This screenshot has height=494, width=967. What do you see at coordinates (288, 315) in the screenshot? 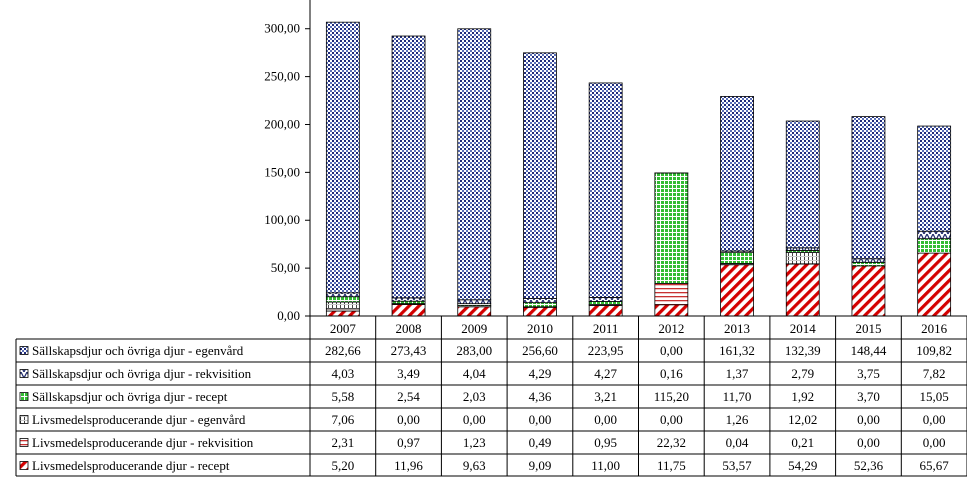
I see `y-tick-label: 0,00` at bounding box center [288, 315].